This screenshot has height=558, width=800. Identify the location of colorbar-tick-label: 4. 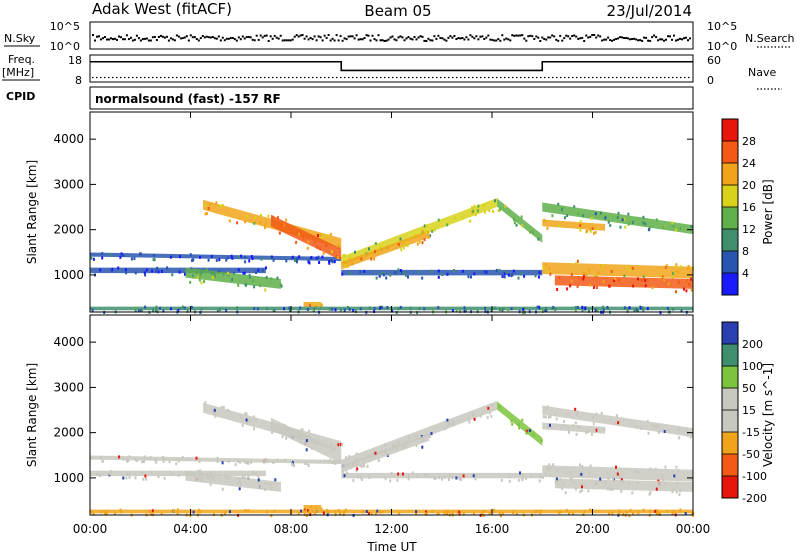
(745, 273).